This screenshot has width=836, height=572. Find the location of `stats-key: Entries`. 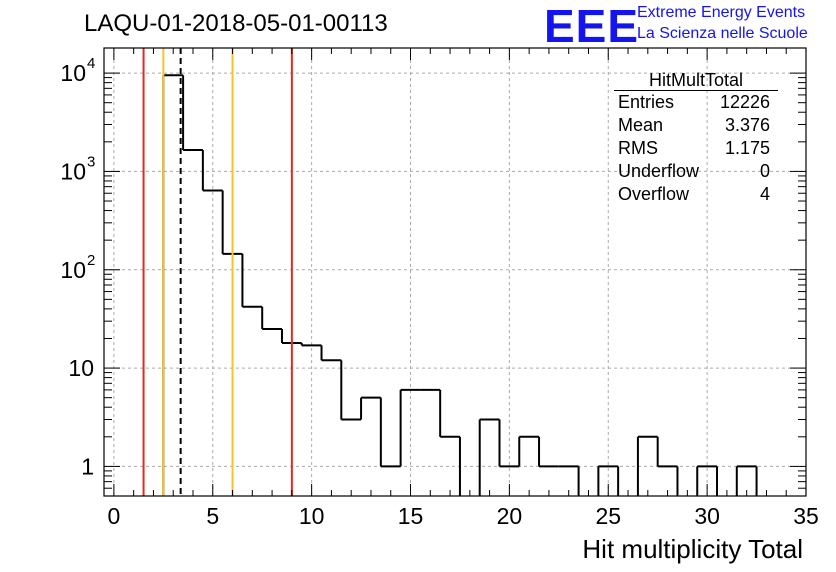

stats-key: Entries is located at coordinates (646, 102).